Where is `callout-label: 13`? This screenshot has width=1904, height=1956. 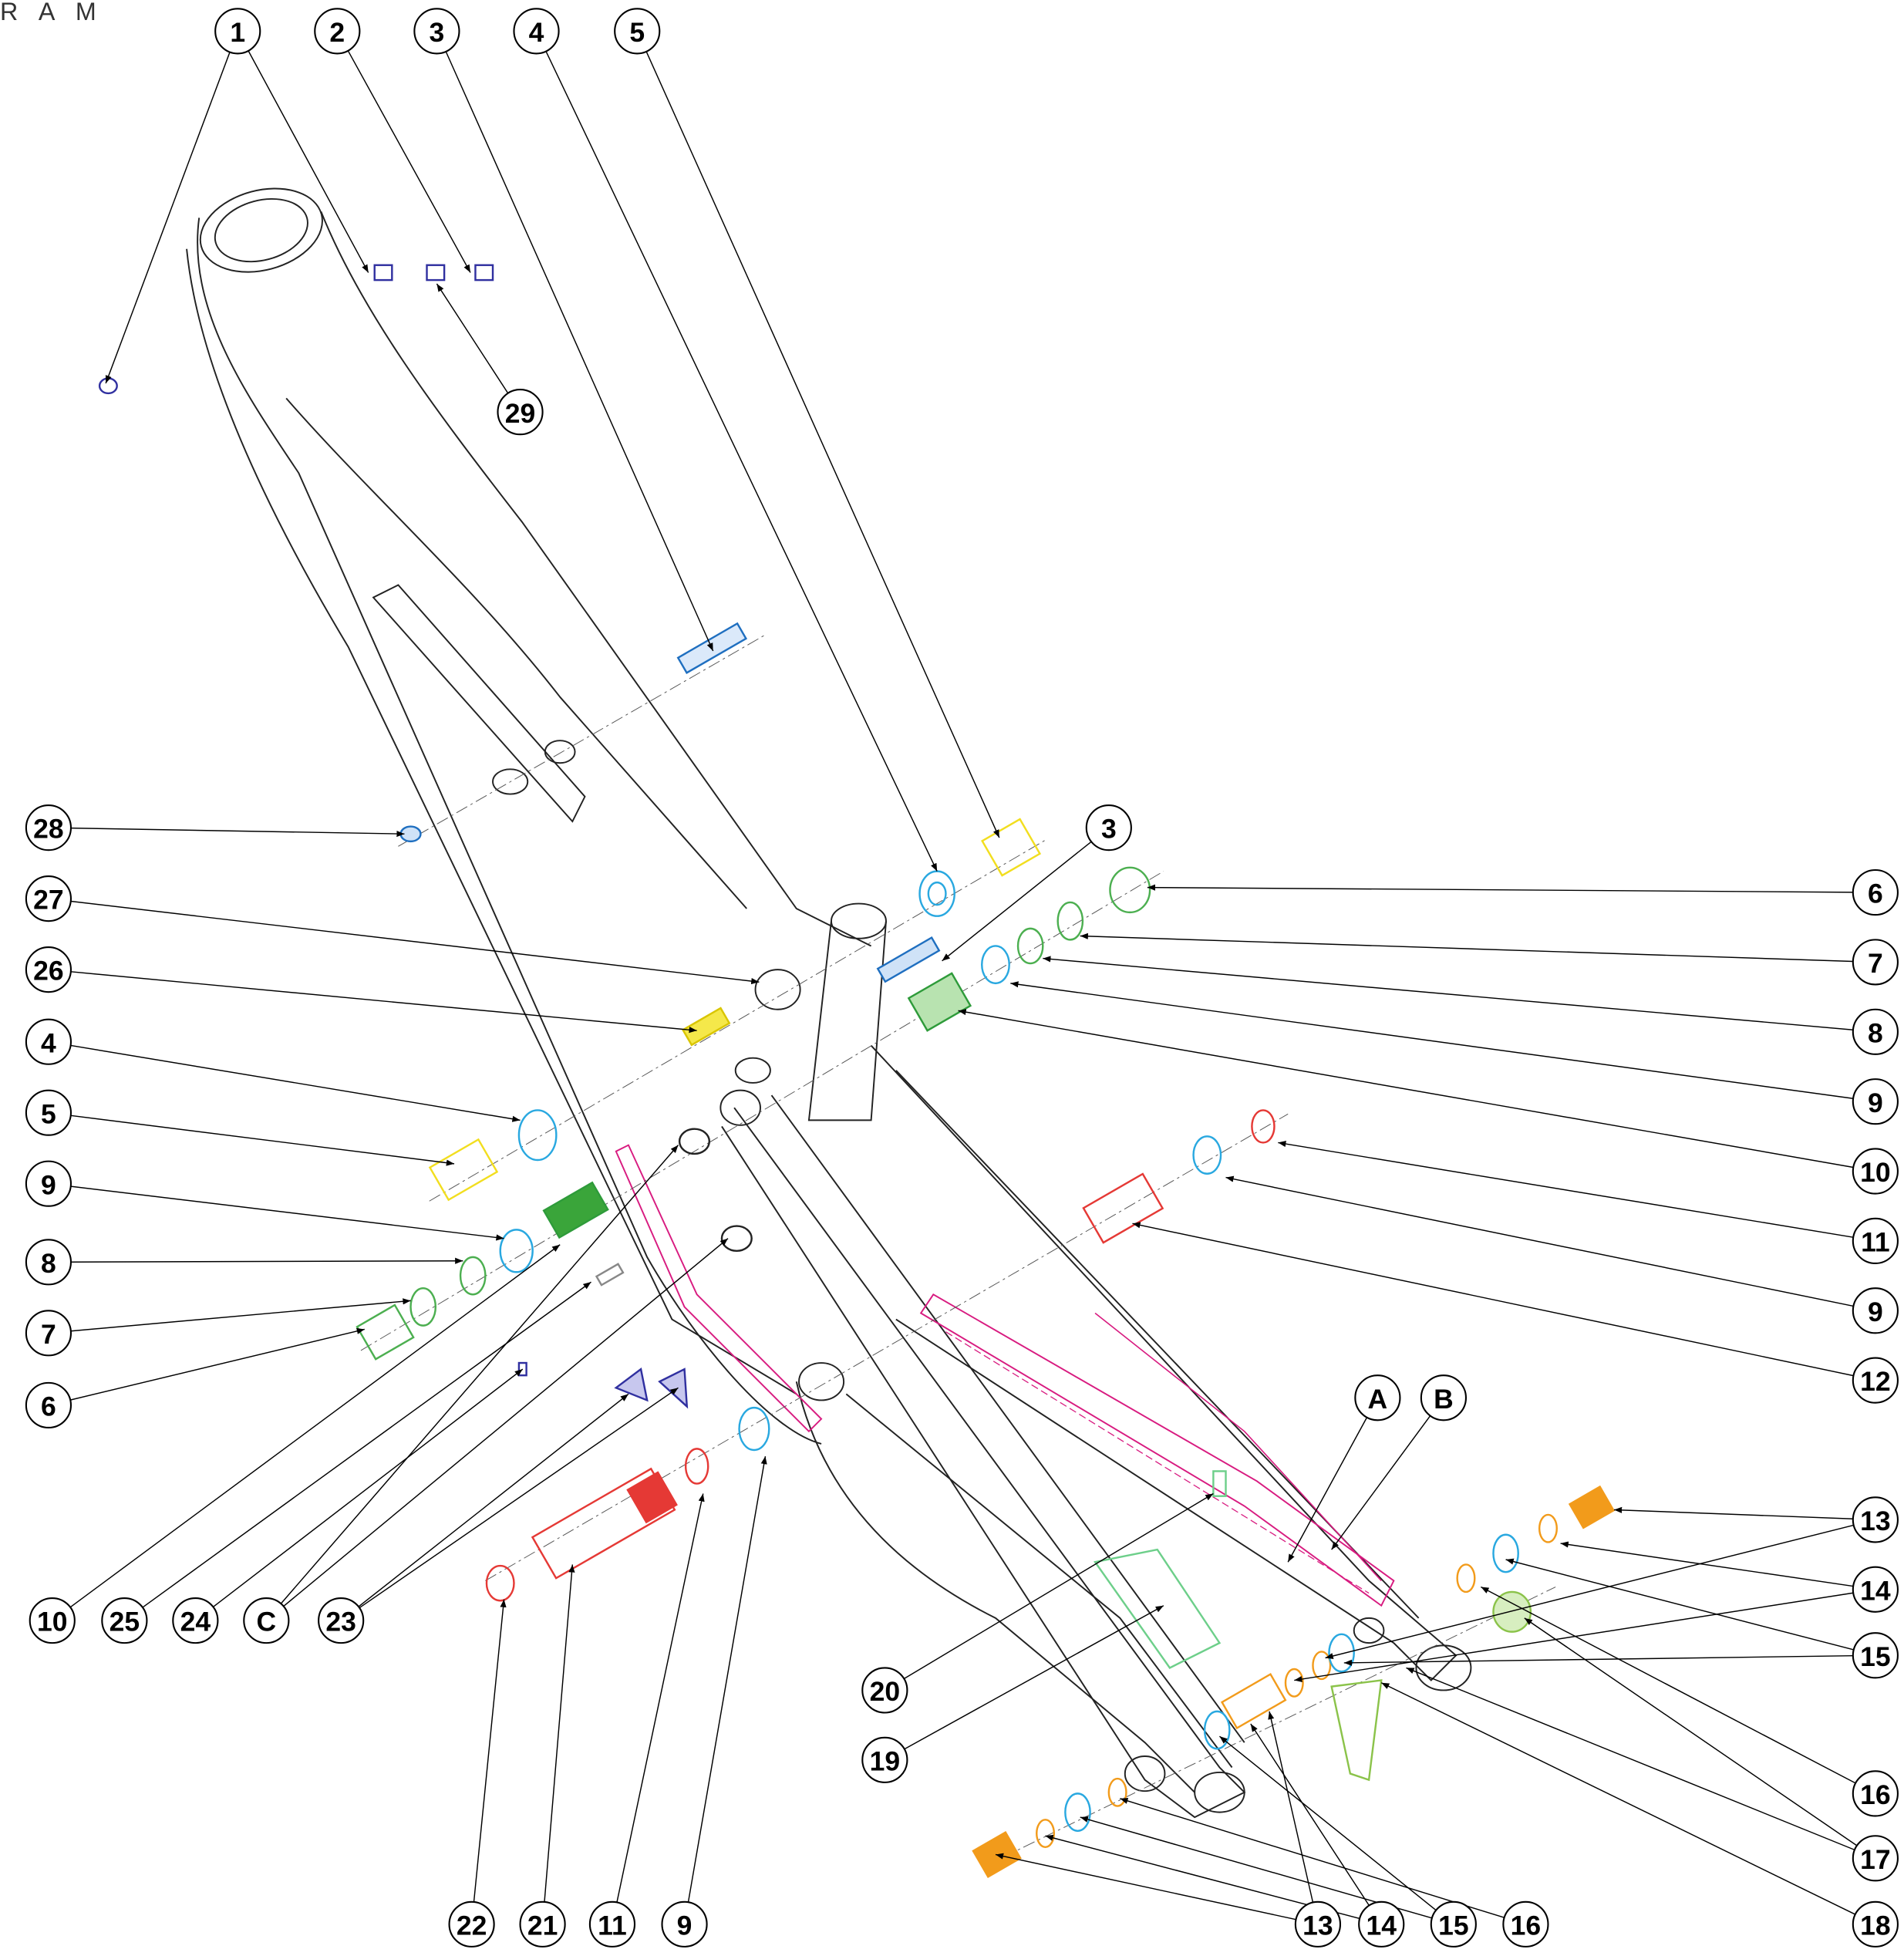
callout-label: 13 is located at coordinates (1317, 1925).